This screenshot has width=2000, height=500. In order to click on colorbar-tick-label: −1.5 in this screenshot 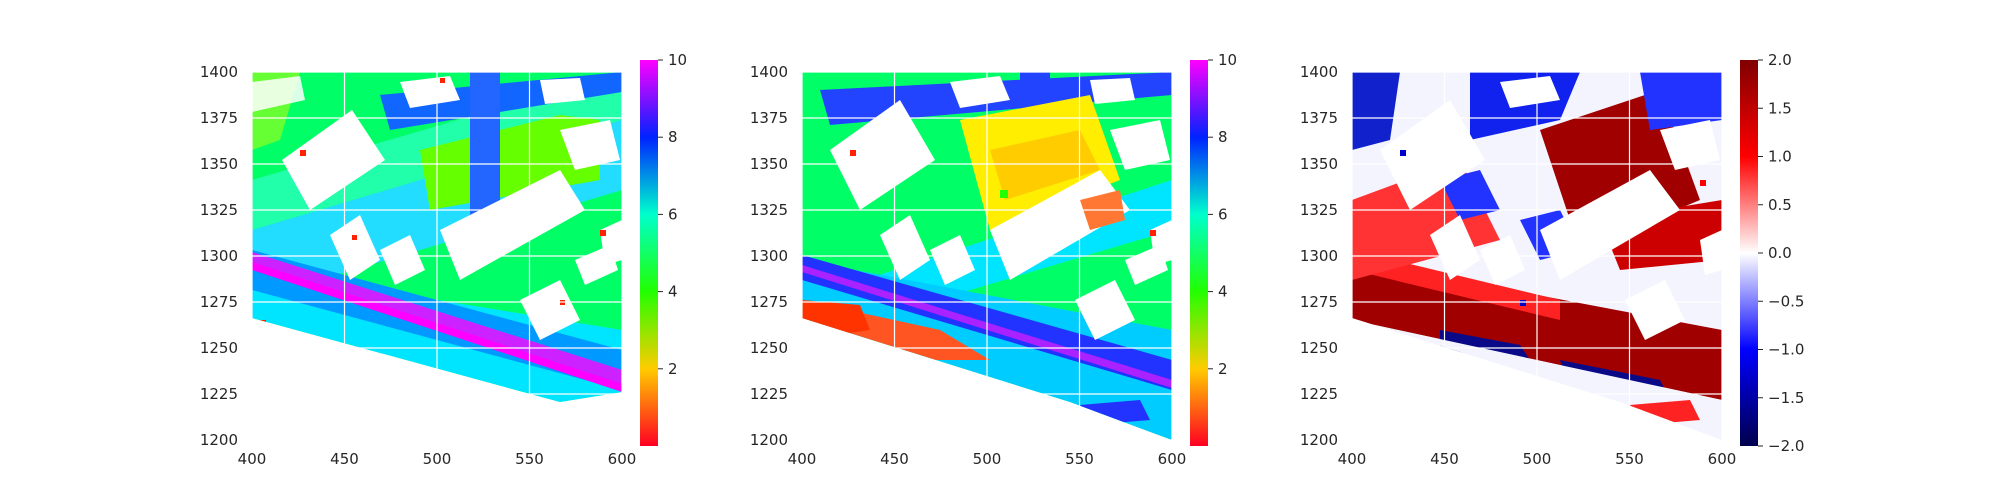, I will do `click(1786, 398)`.